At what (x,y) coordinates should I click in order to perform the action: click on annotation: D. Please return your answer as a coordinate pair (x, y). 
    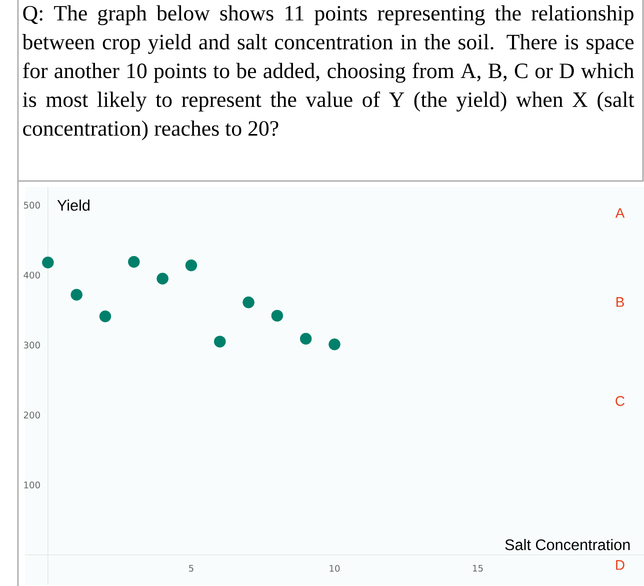
    Looking at the image, I should click on (620, 565).